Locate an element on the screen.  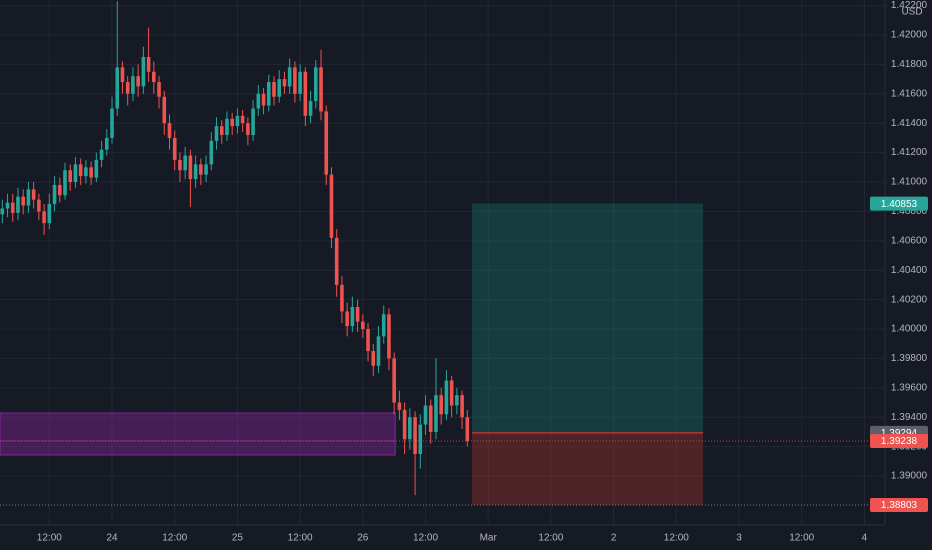
x-tick-label: 24 is located at coordinates (112, 538).